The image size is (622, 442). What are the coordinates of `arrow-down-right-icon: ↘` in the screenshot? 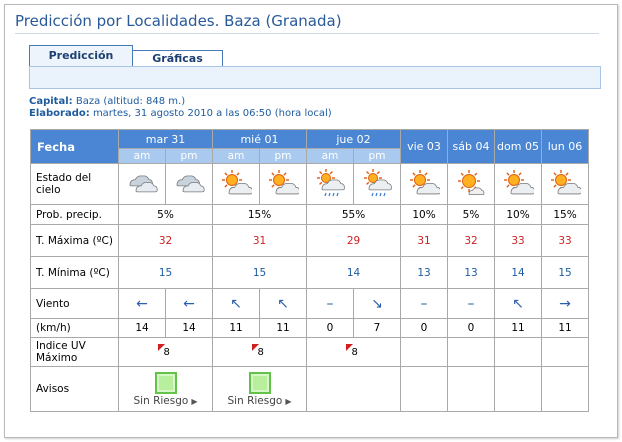 It's located at (377, 303).